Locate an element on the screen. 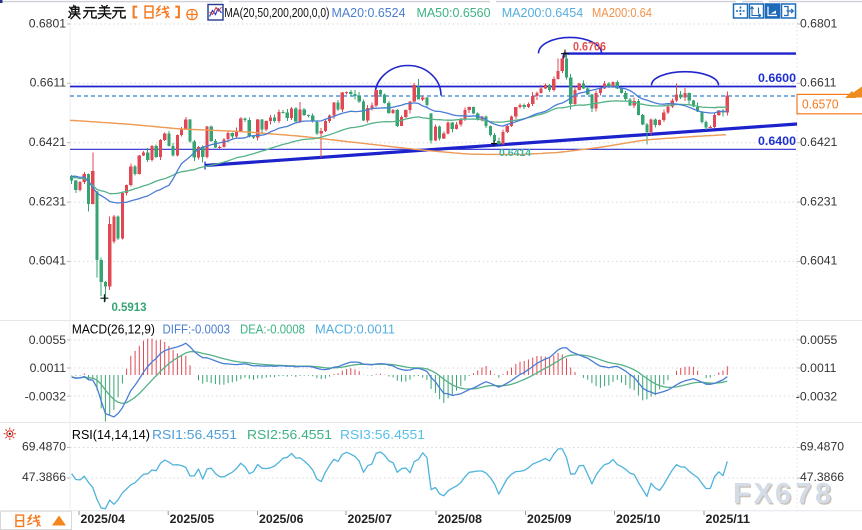 The width and height of the screenshot is (862, 530). svg-text: 0.6570 is located at coordinates (820, 104).